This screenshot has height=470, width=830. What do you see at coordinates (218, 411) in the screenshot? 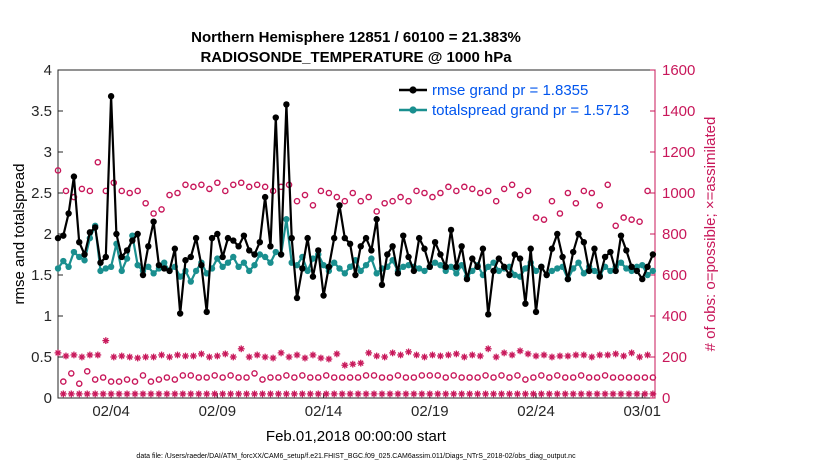
I see `x-tick-label: 02/09` at bounding box center [218, 411].